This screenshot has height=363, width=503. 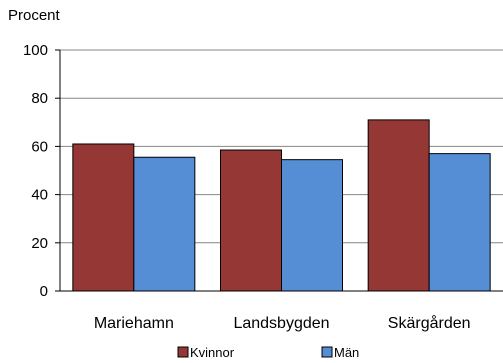 What do you see at coordinates (39, 195) in the screenshot?
I see `y-tick-label: 40` at bounding box center [39, 195].